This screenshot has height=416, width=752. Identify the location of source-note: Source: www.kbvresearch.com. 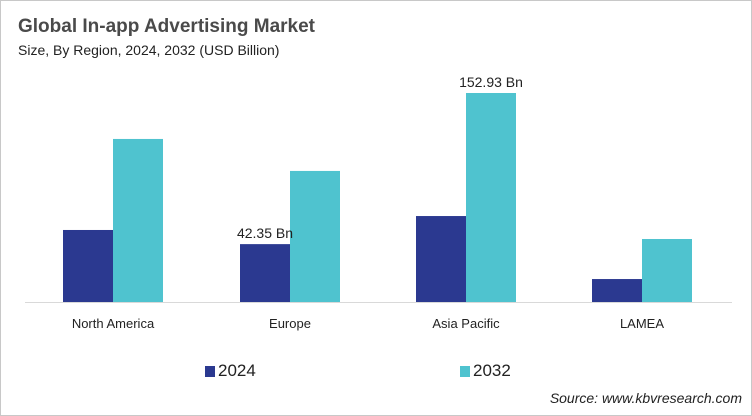
(645, 398).